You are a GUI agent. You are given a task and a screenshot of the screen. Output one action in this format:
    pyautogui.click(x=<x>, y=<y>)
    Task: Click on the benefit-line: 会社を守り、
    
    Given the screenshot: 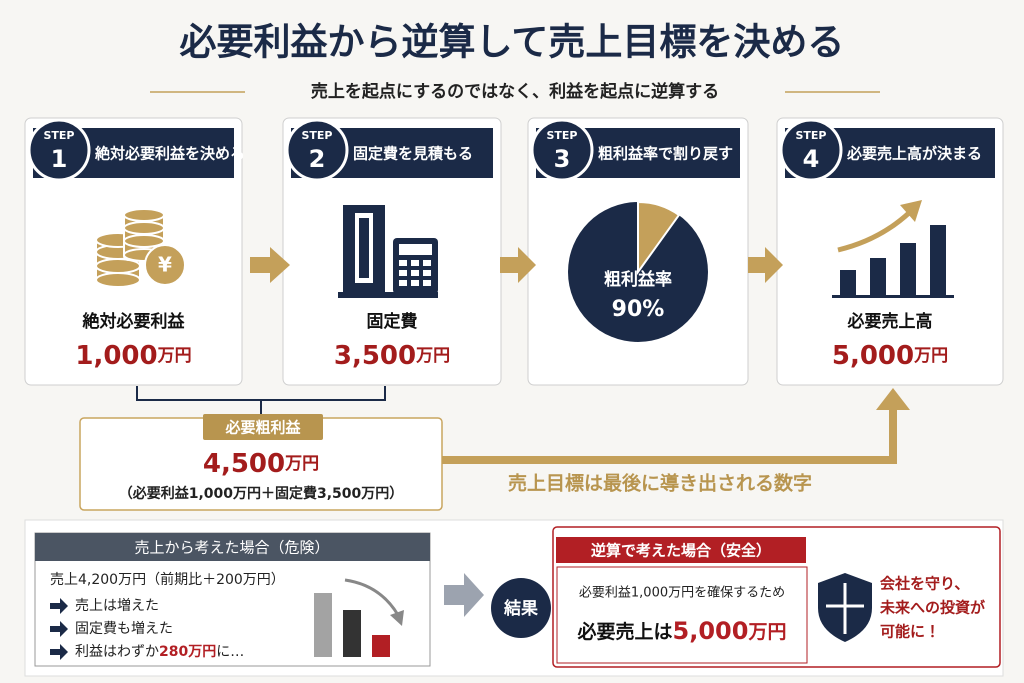 What is the action you would take?
    pyautogui.click(x=924, y=584)
    